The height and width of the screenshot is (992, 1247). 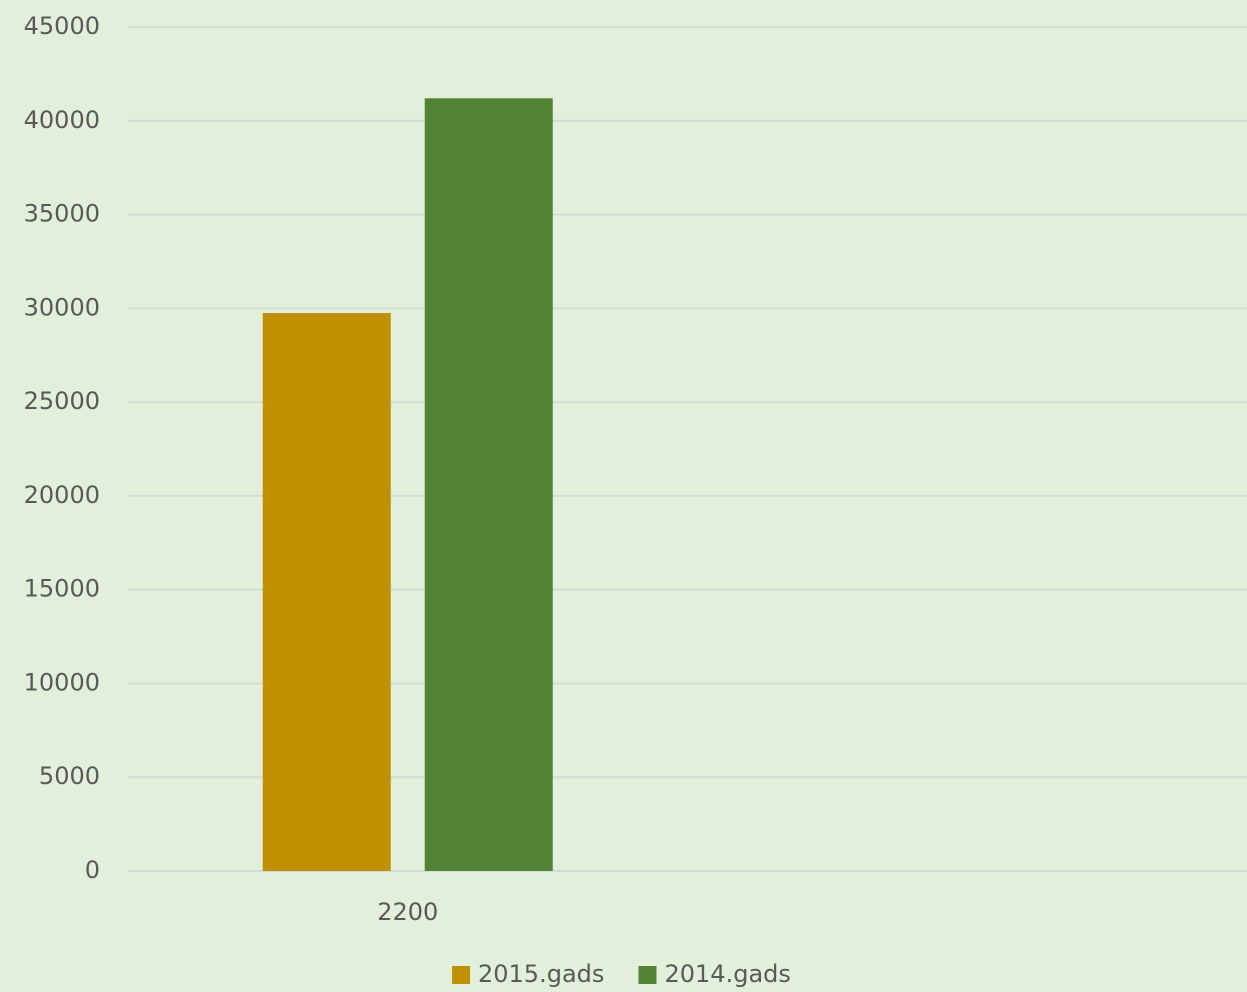 What do you see at coordinates (728, 974) in the screenshot?
I see `legend-label: 2014.gads` at bounding box center [728, 974].